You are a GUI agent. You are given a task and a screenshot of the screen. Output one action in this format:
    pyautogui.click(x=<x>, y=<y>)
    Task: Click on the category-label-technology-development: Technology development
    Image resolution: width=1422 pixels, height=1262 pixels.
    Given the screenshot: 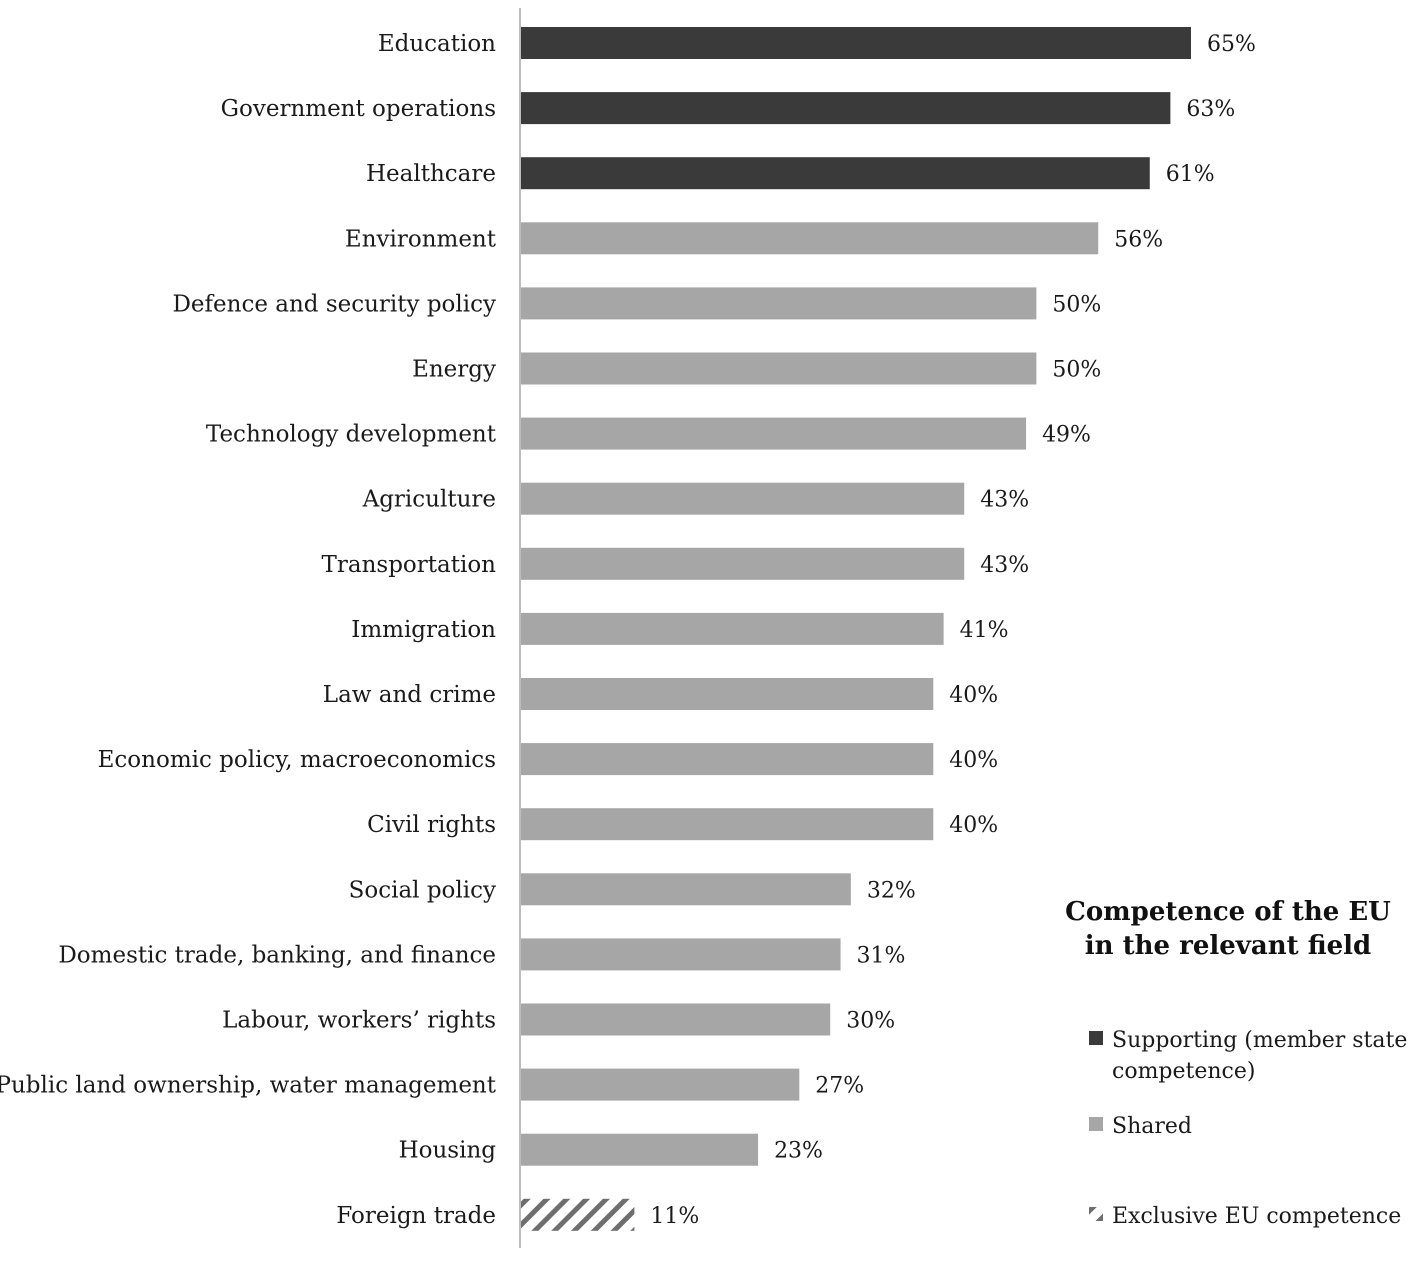 What is the action you would take?
    pyautogui.click(x=351, y=435)
    